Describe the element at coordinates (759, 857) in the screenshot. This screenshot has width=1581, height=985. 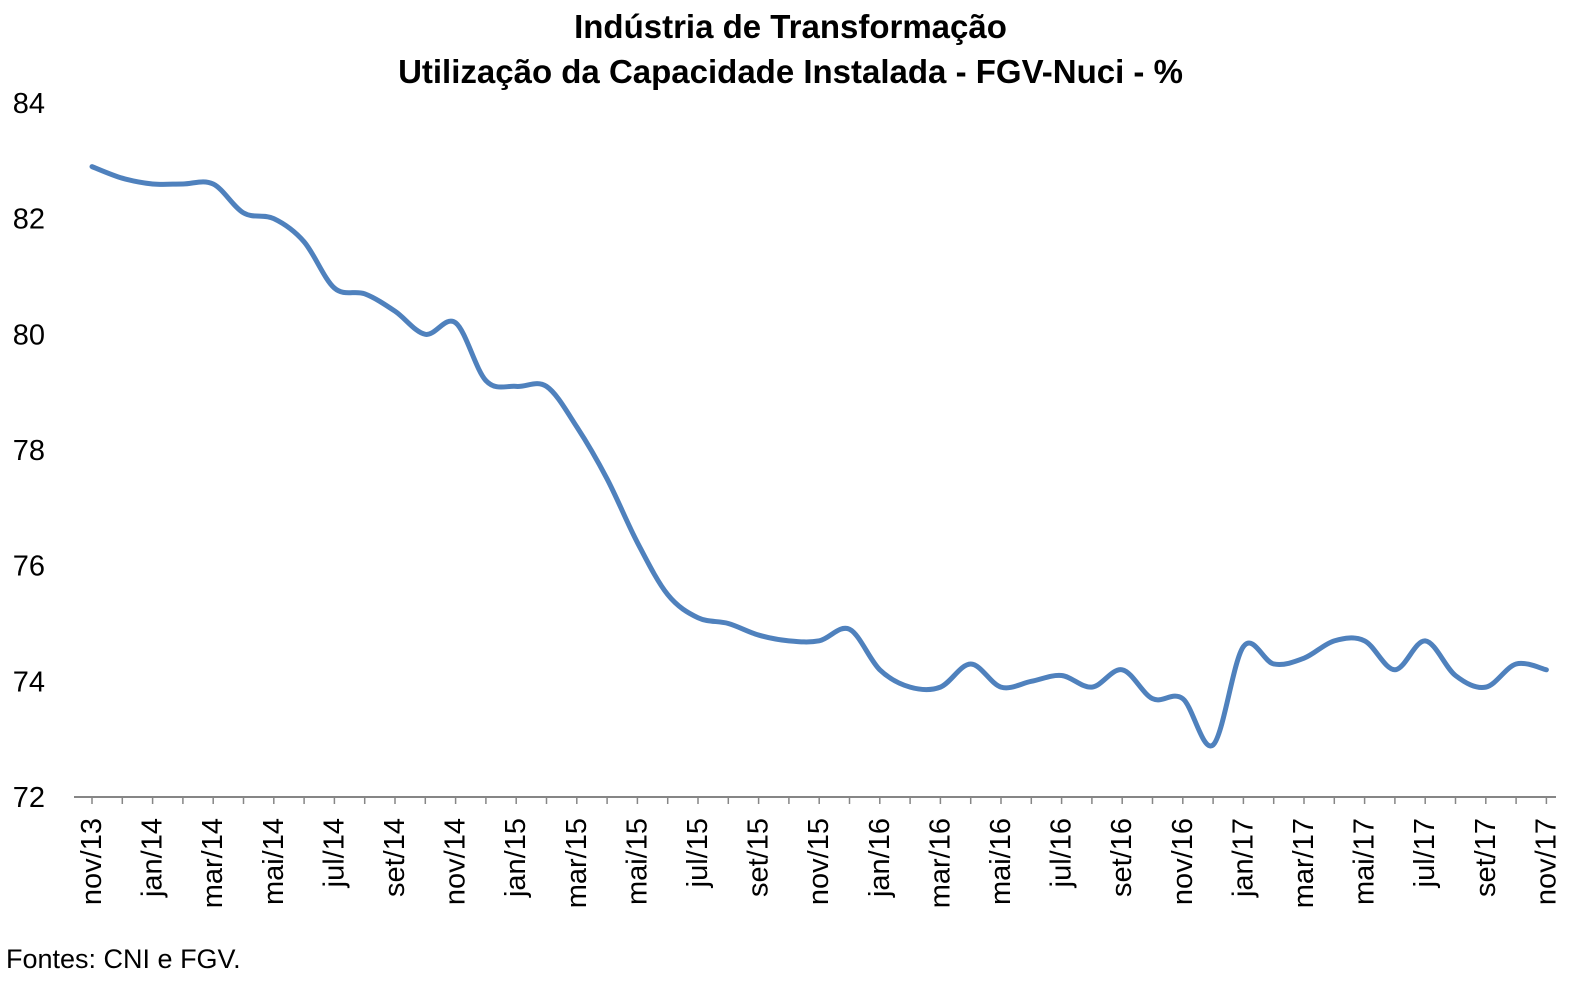
I see `x-tick-label: set/15` at that location.